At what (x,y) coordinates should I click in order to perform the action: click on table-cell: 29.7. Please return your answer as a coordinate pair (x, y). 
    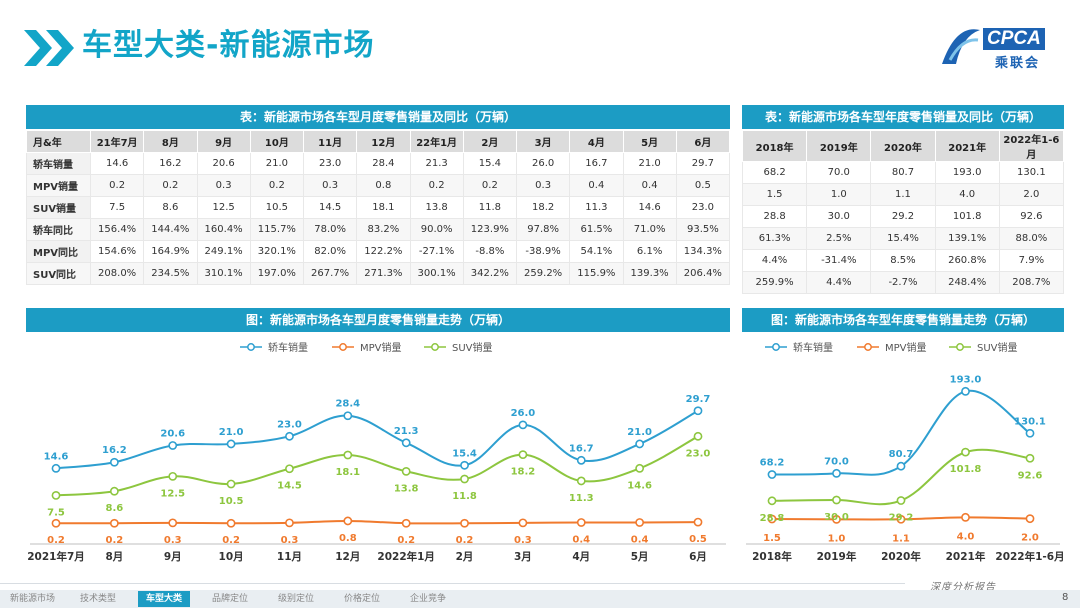
    Looking at the image, I should click on (703, 163).